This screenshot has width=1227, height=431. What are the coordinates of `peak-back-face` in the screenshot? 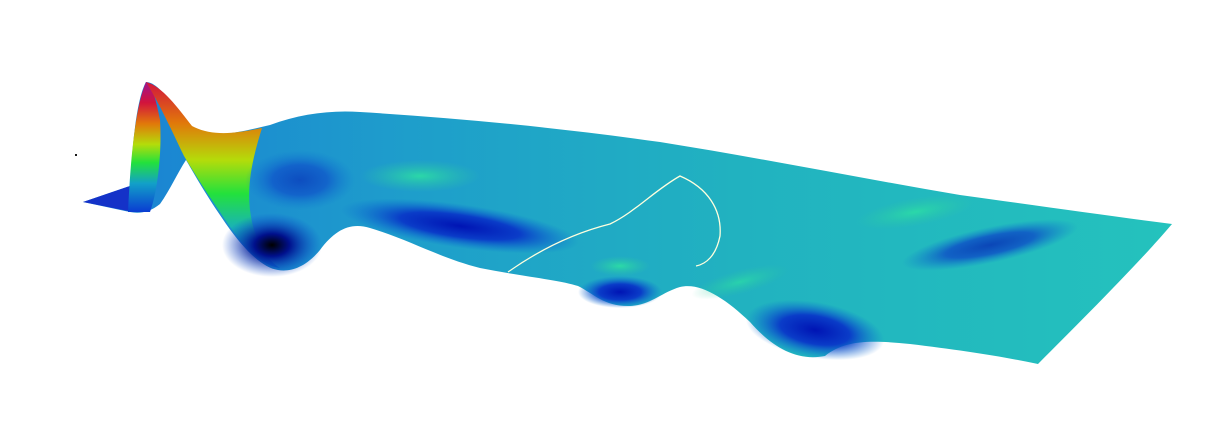 It's located at (144, 147).